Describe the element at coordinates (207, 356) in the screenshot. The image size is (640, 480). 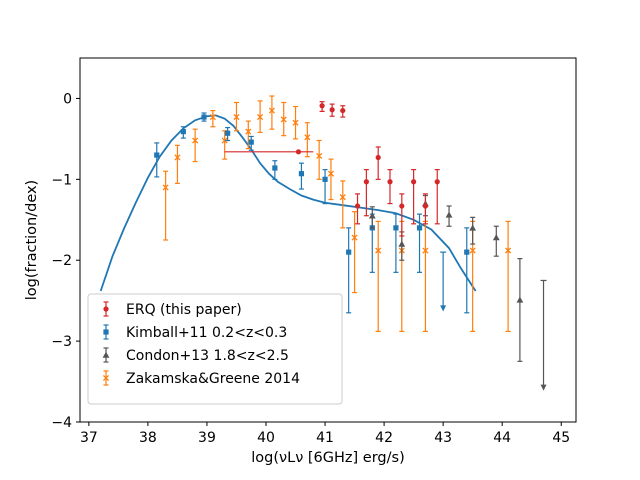
I see `legend-label: Condon+13 1.8<z<2.5` at that location.